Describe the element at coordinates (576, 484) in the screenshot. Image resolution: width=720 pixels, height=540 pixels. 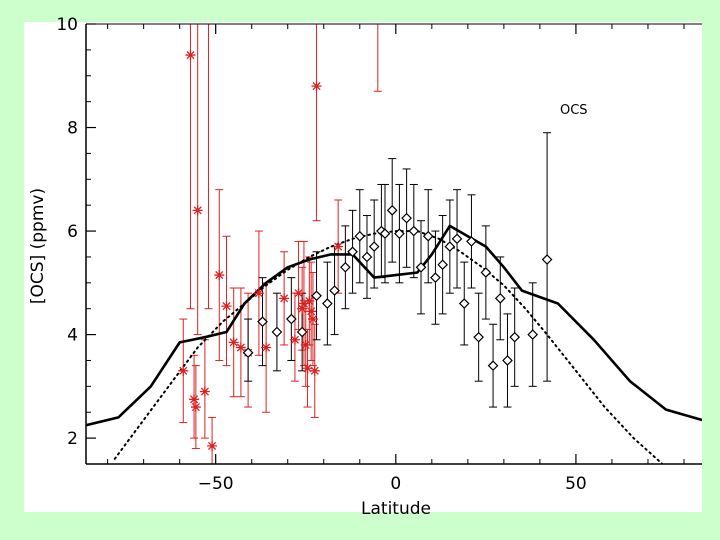
I see `x-tick-label: 50` at that location.